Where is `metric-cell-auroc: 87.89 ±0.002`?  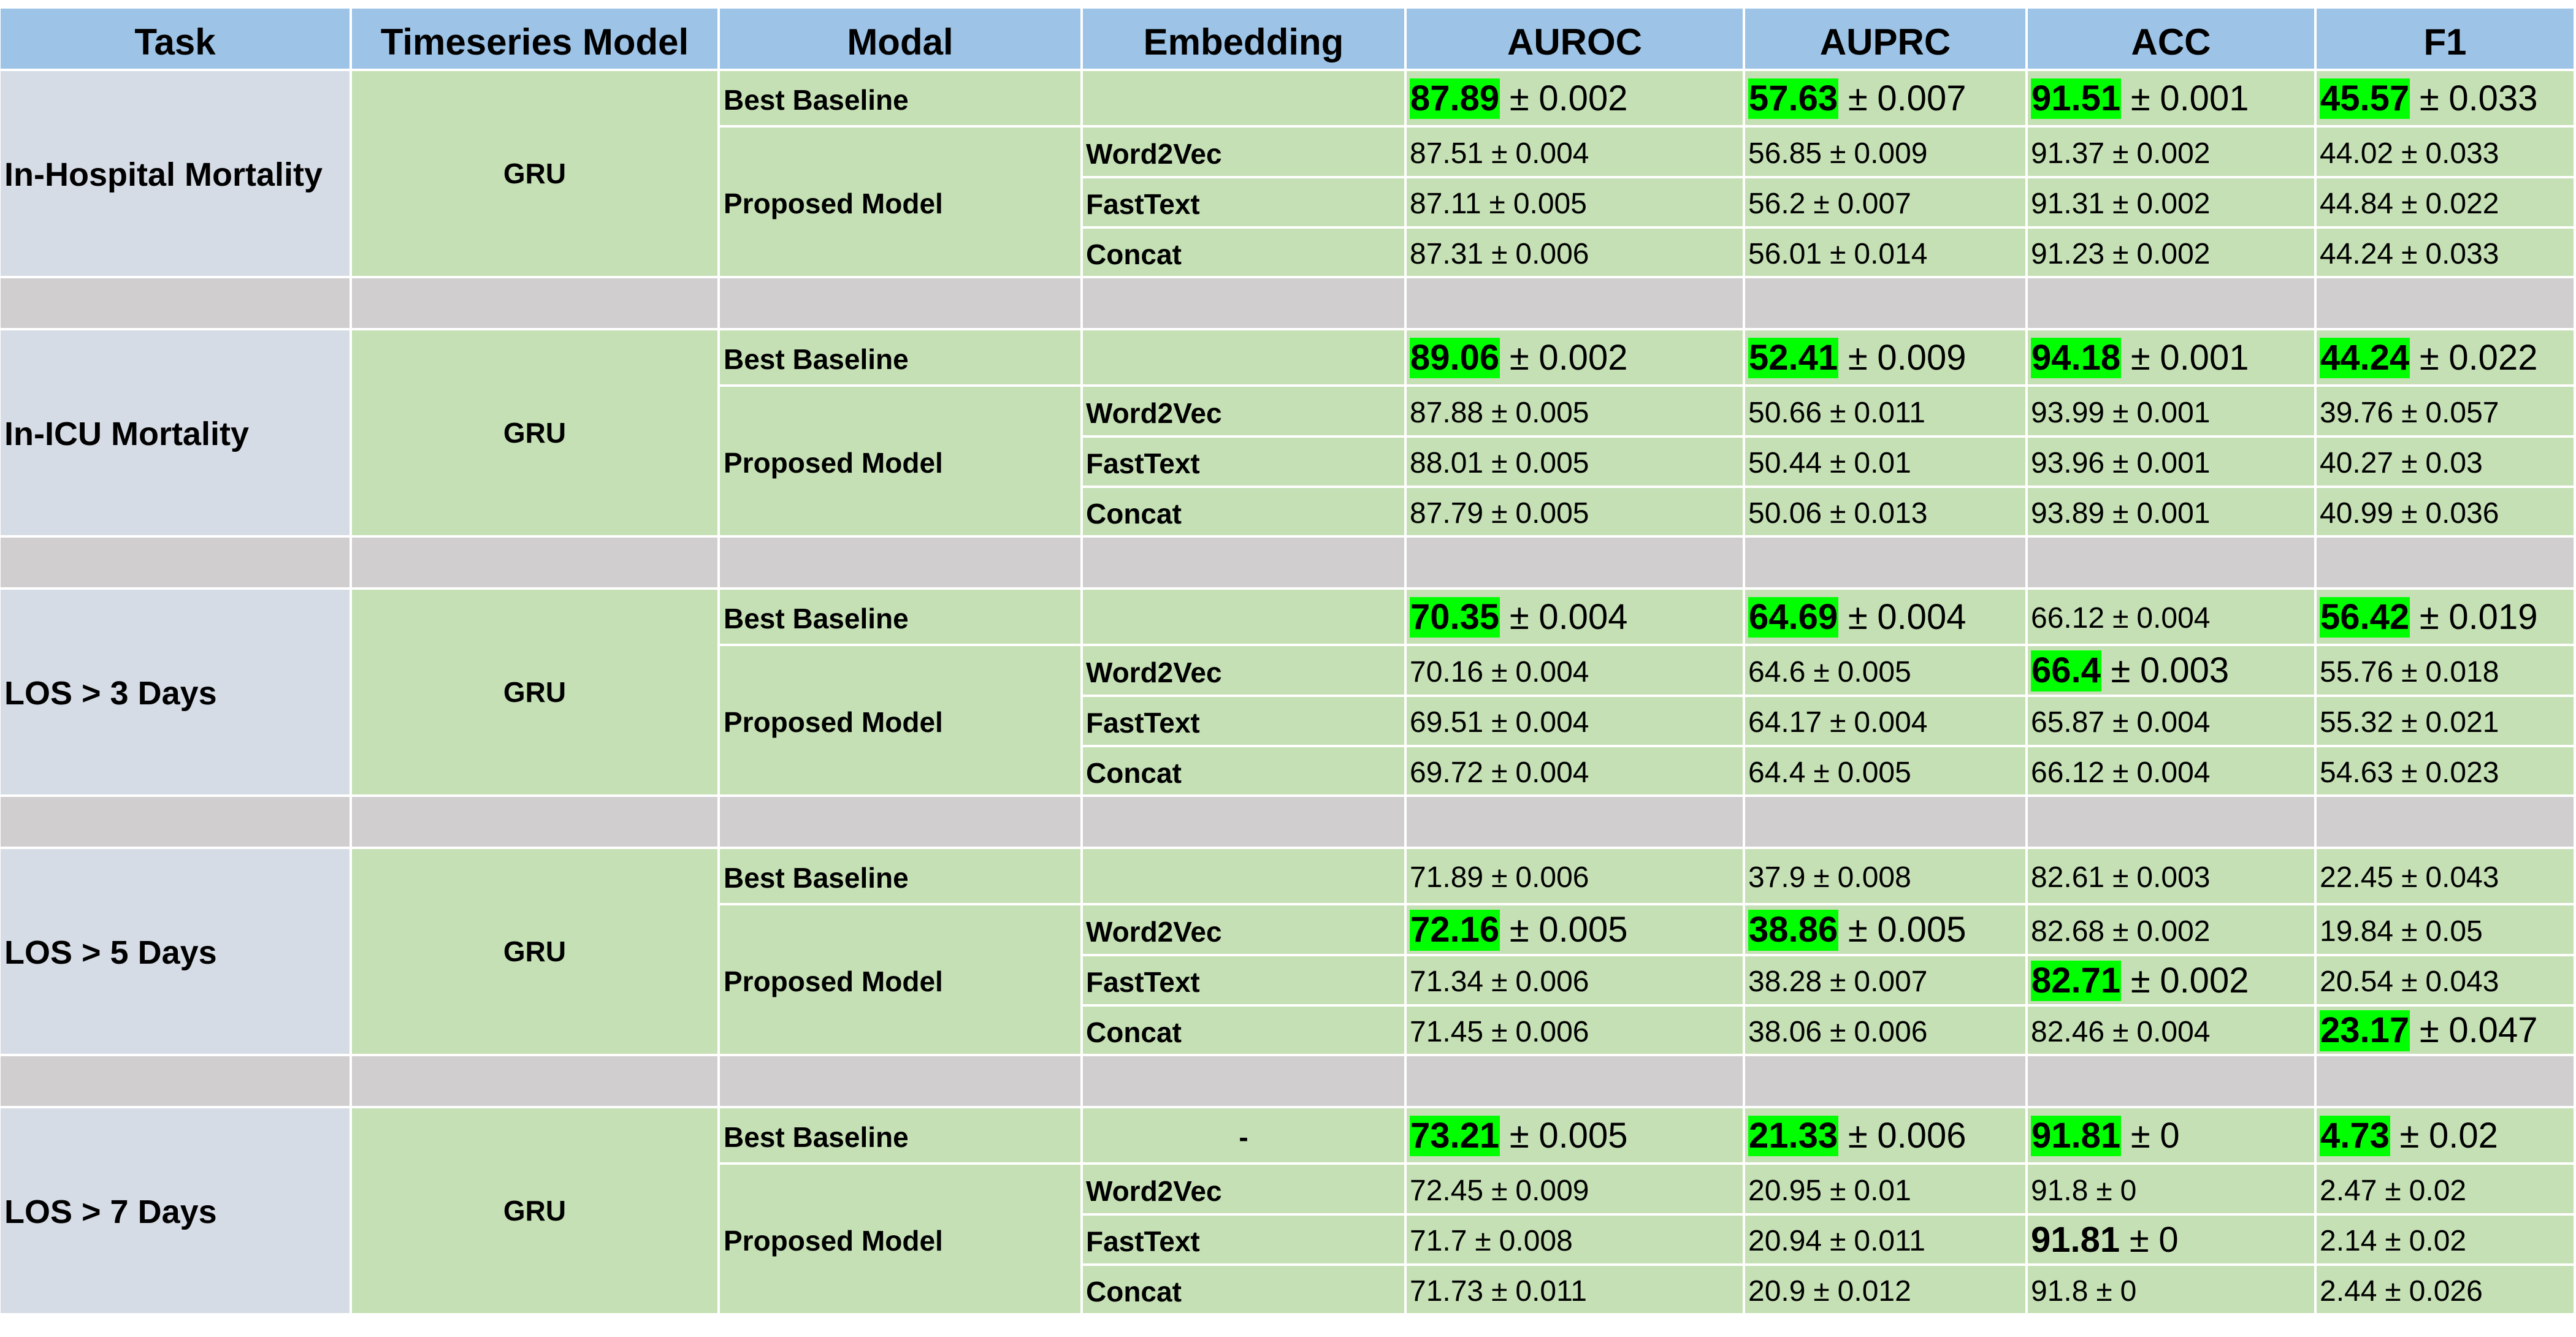
metric-cell-auroc: 87.89 ±0.002 is located at coordinates (1575, 98).